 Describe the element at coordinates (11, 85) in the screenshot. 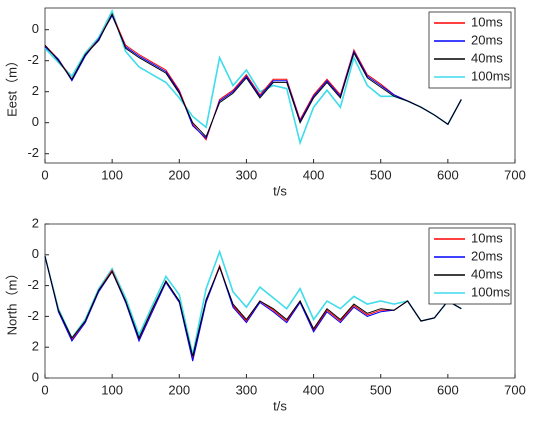

I see `y-axis-label: Eest（m）` at that location.